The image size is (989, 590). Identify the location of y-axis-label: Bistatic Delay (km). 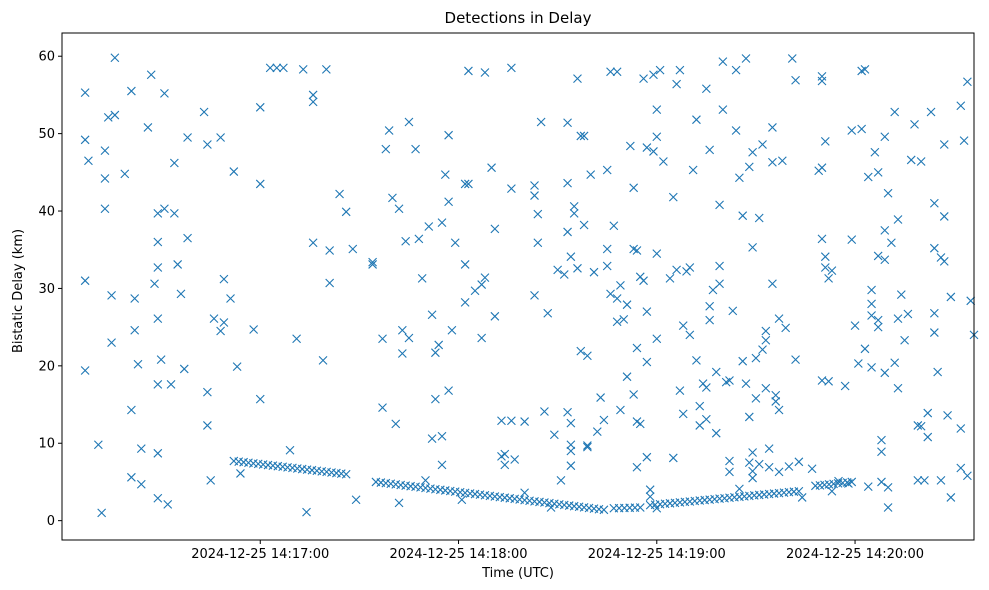
(18, 291).